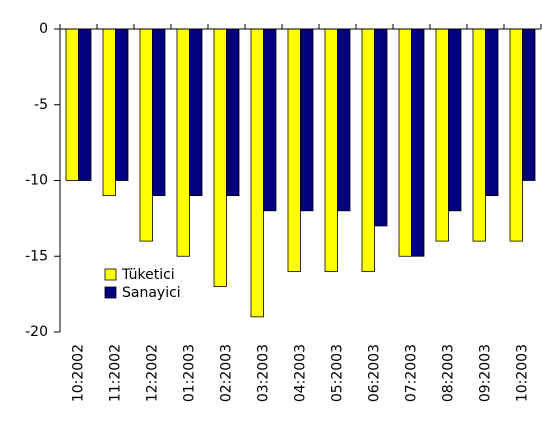 This screenshot has height=427, width=542. Describe the element at coordinates (449, 373) in the screenshot. I see `x-tick-label: 08:2003` at that location.